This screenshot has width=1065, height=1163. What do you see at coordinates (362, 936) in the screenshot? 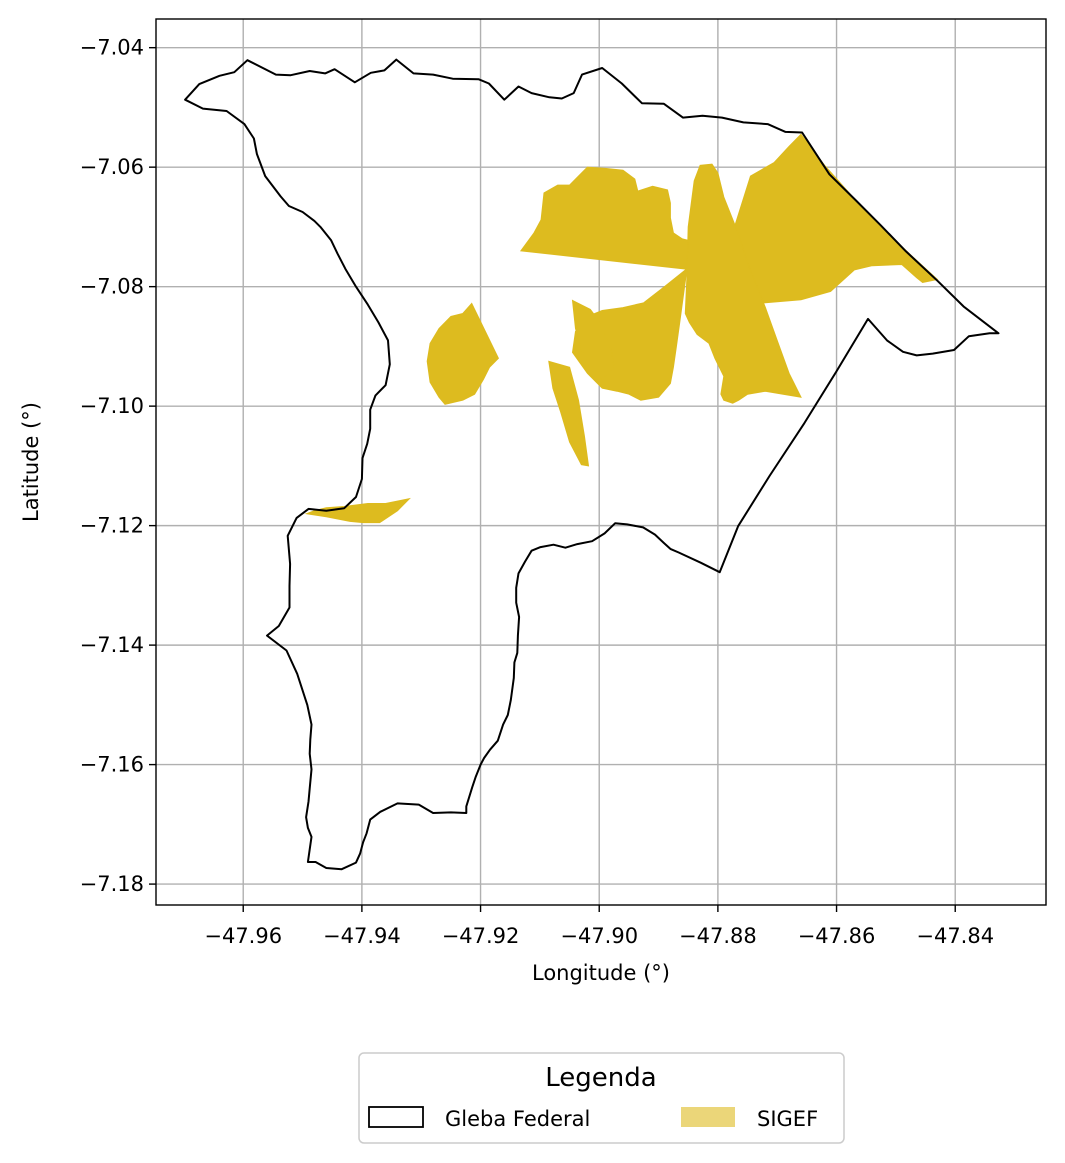
I see `x-tick-label: −47.94` at bounding box center [362, 936].